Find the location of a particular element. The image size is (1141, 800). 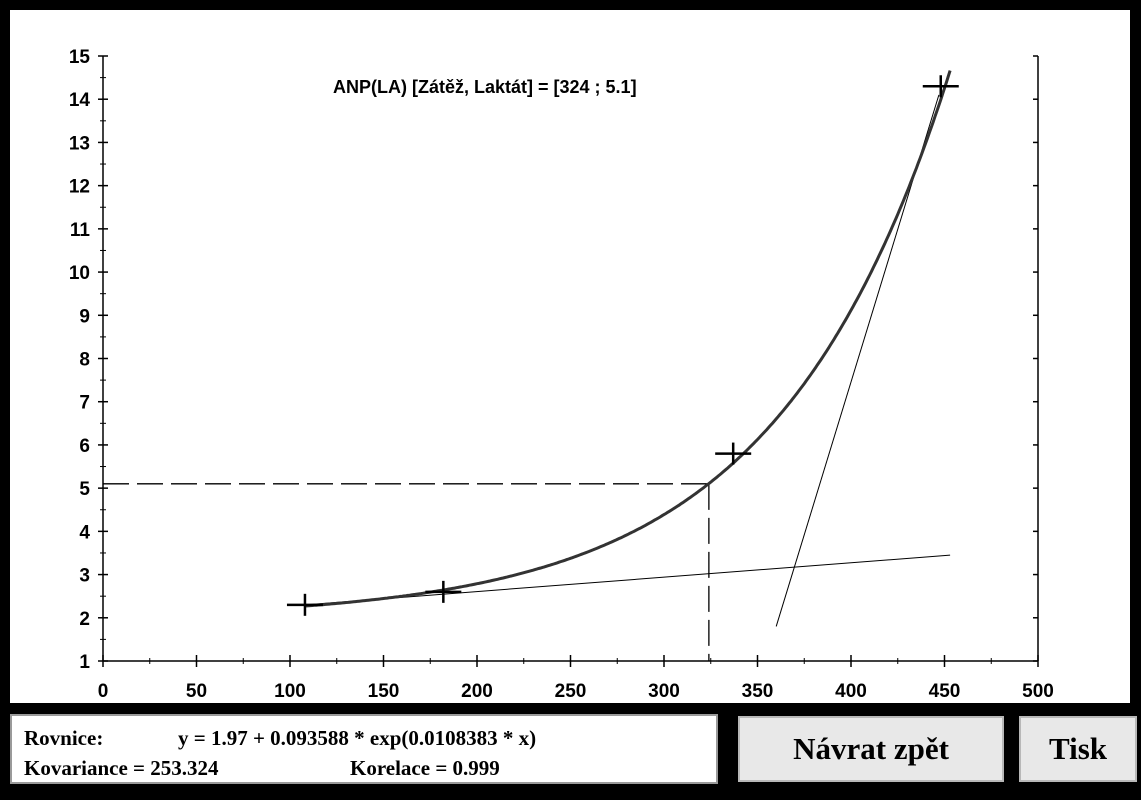

x-tick-label: 400 is located at coordinates (851, 691).